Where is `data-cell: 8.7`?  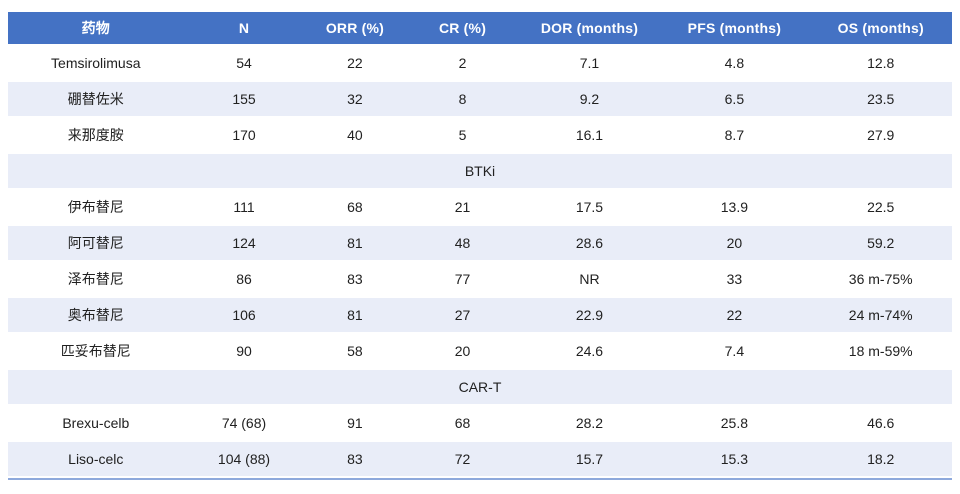
data-cell: 8.7 is located at coordinates (734, 135).